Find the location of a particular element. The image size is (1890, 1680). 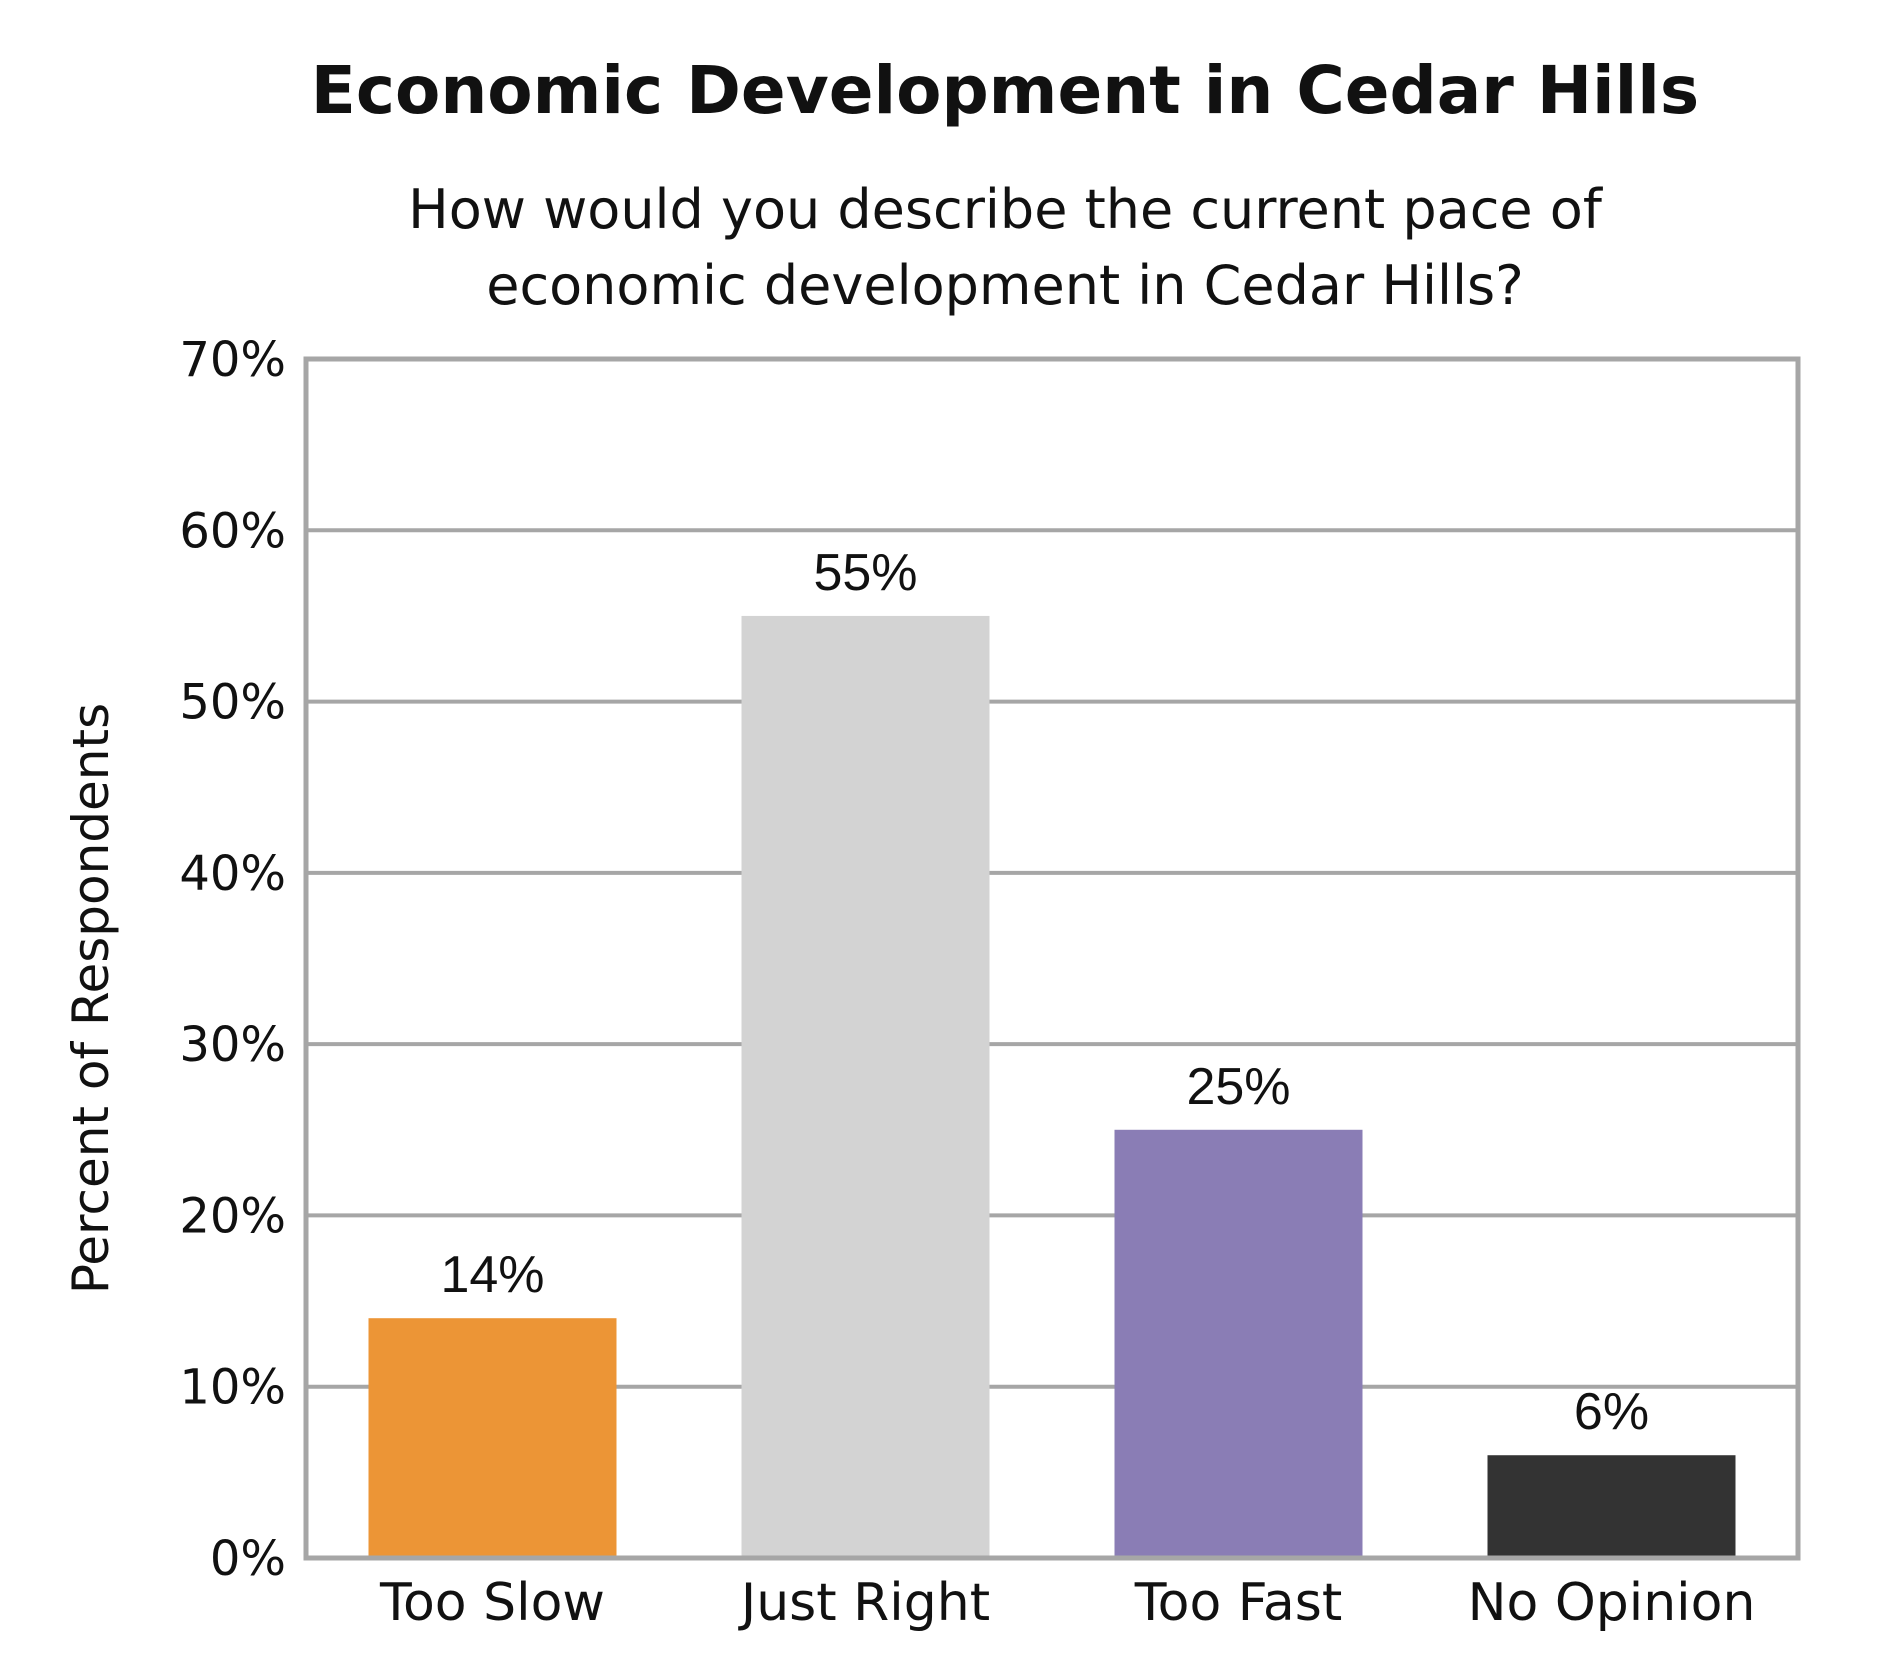

y-axis-title: Percent of Respondents is located at coordinates (91, 998).